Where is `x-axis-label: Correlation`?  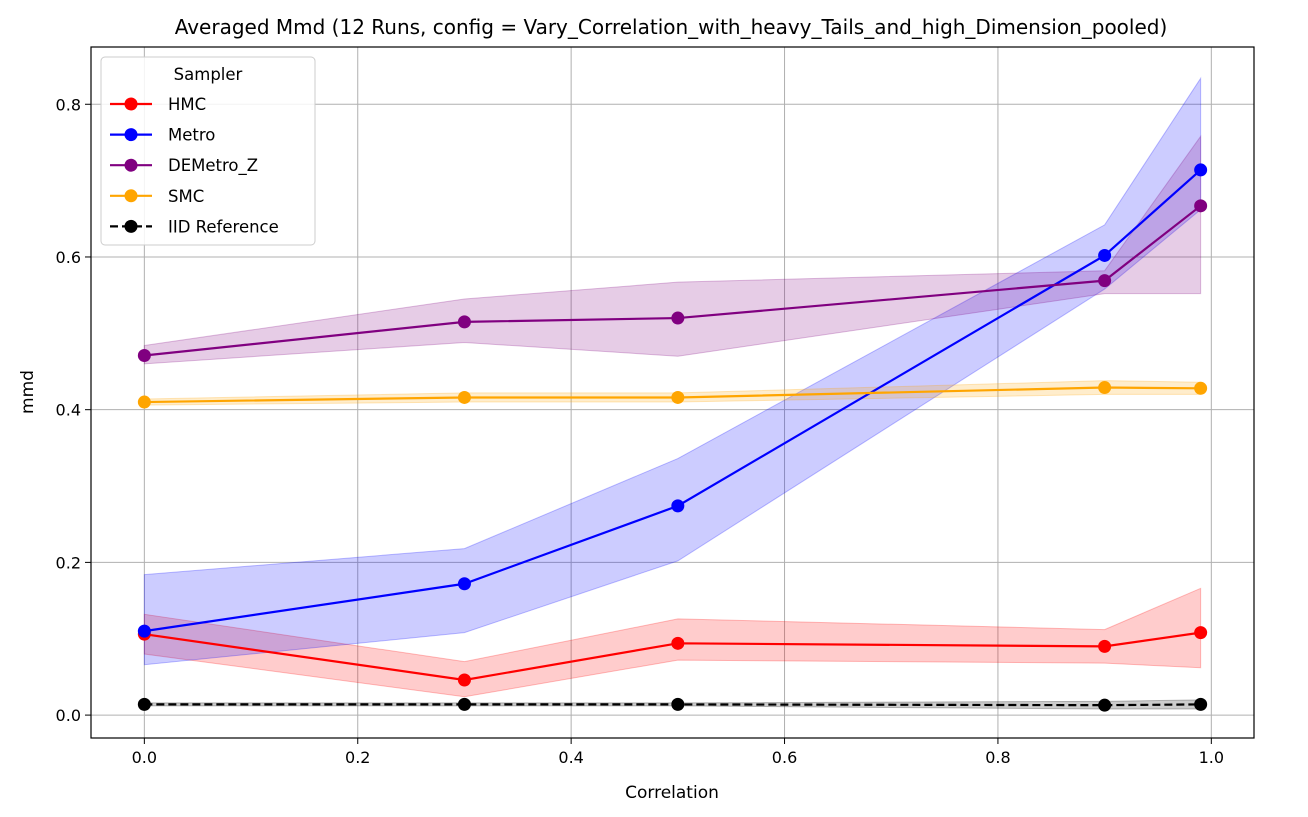
x-axis-label: Correlation is located at coordinates (672, 793).